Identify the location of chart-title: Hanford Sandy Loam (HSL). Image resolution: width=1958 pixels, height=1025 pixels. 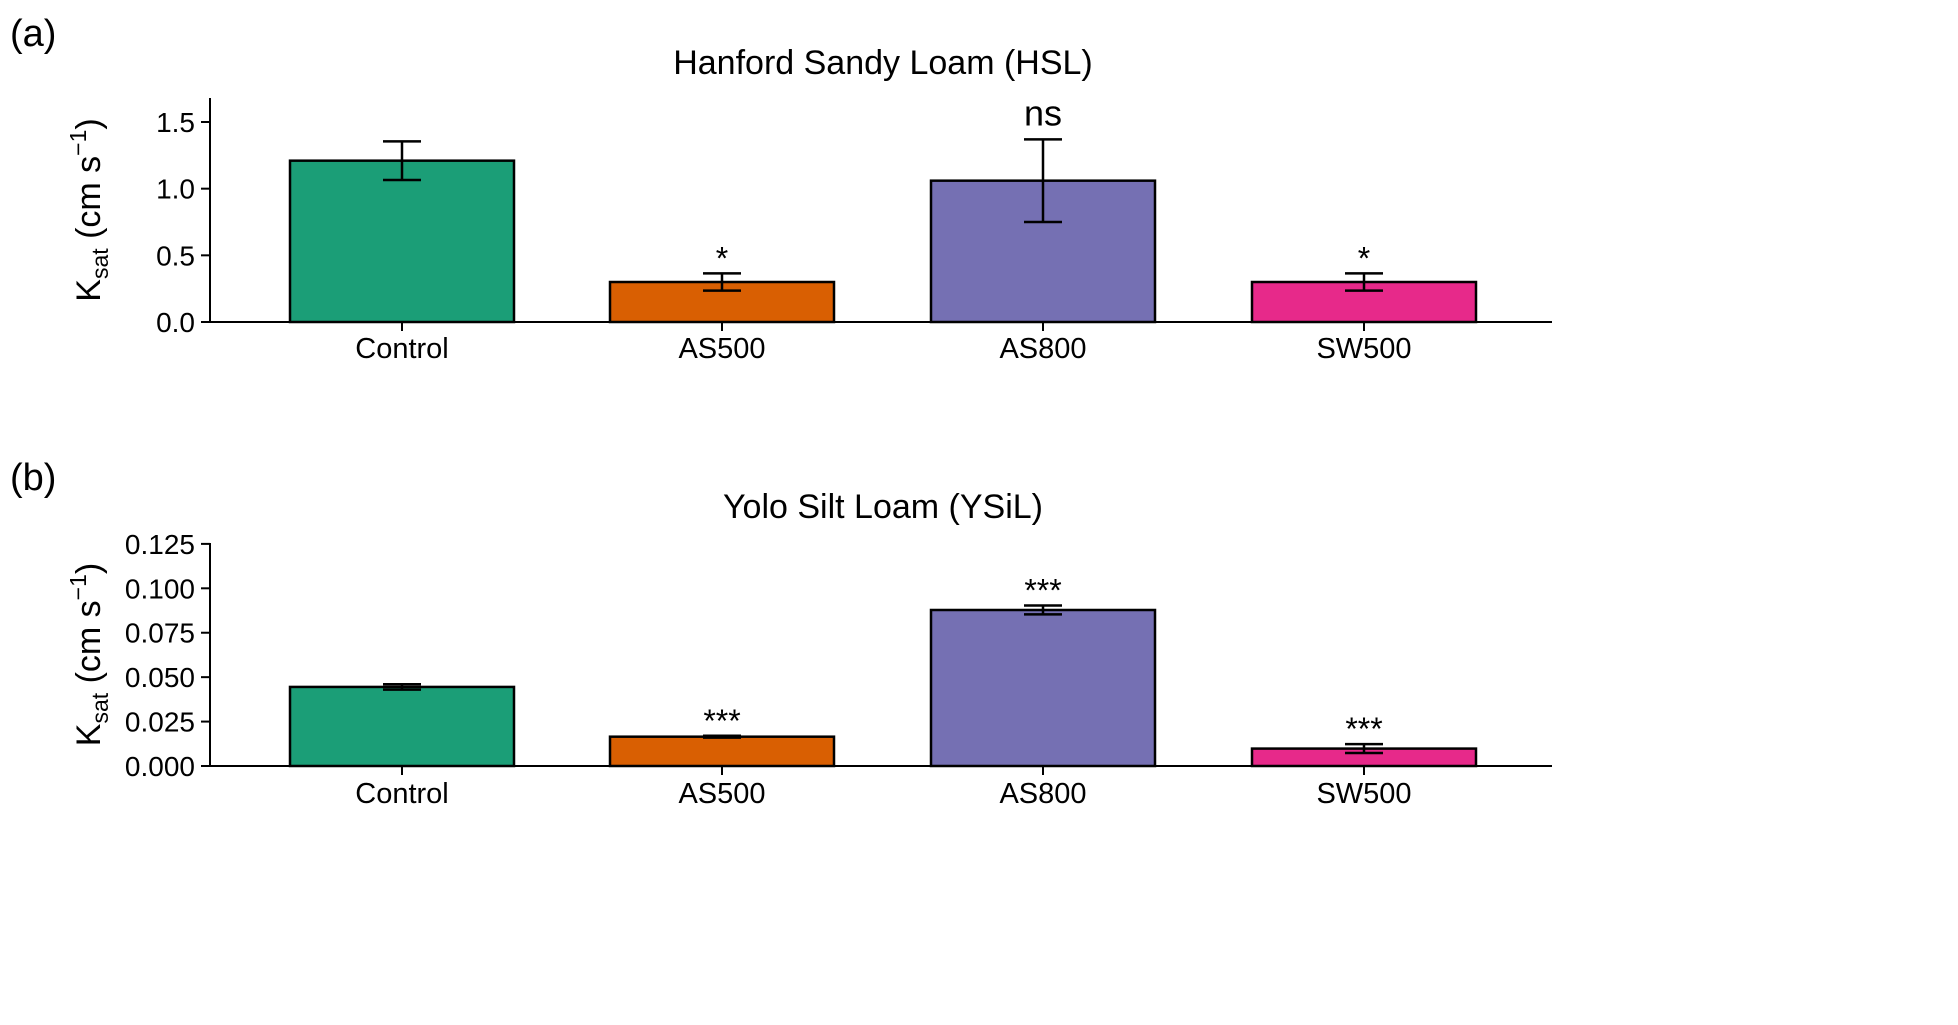
(883, 63).